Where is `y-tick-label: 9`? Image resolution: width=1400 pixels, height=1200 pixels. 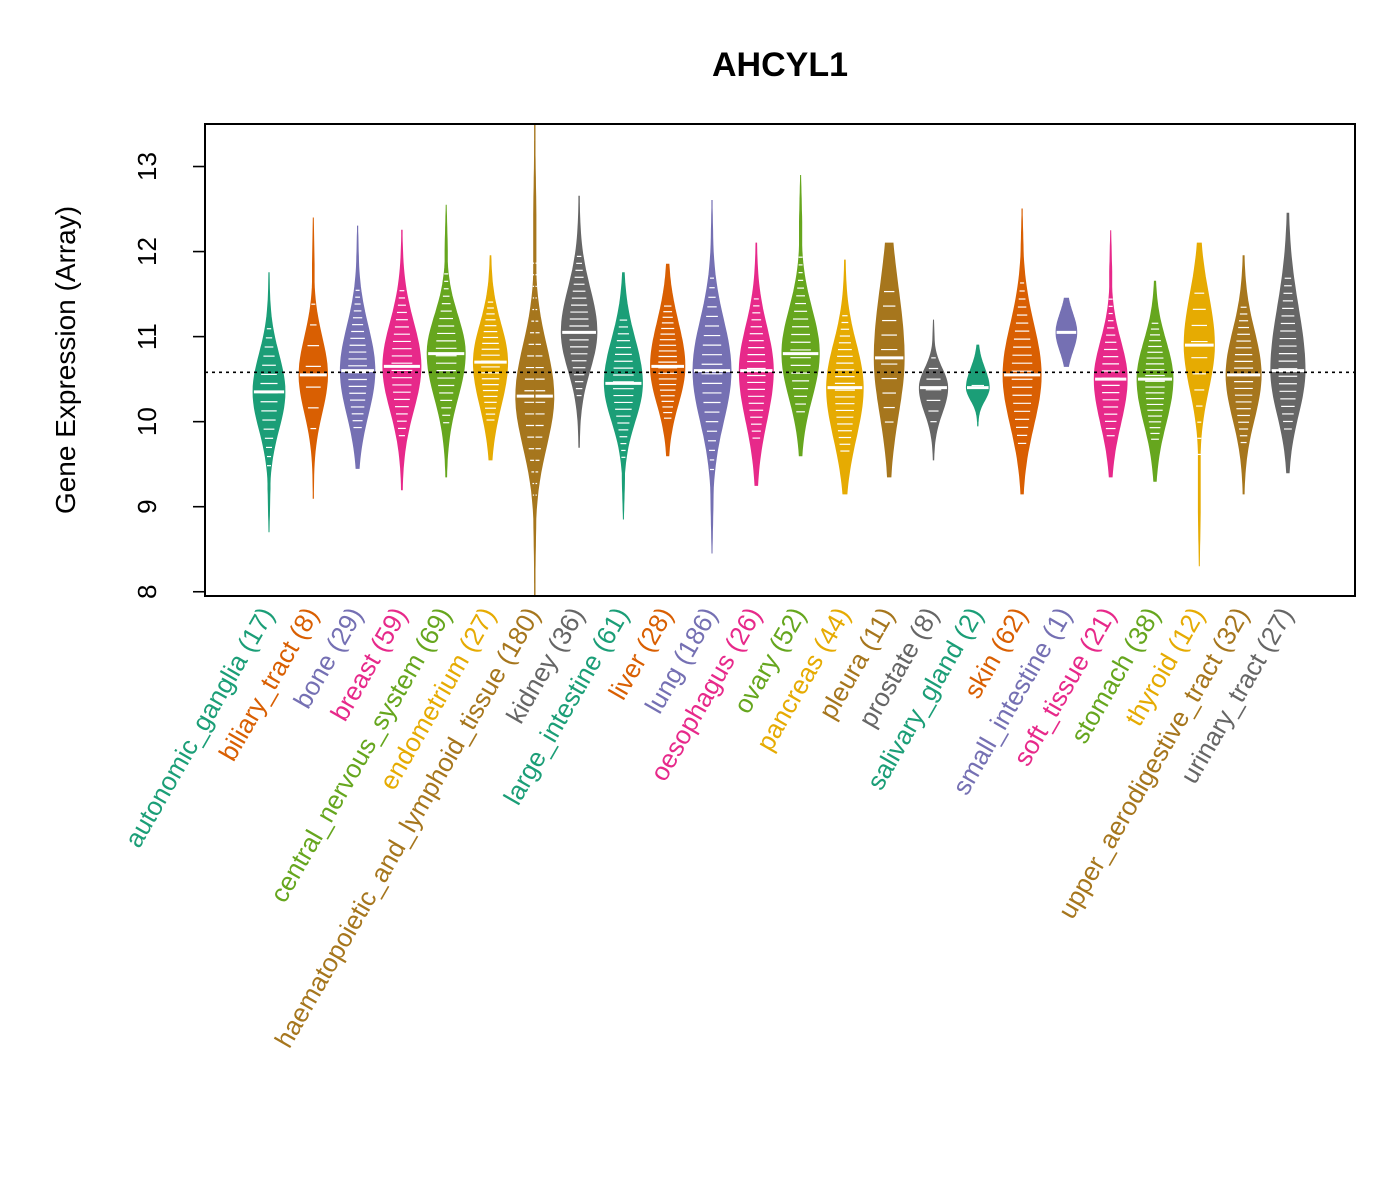 y-tick-label: 9 is located at coordinates (147, 506).